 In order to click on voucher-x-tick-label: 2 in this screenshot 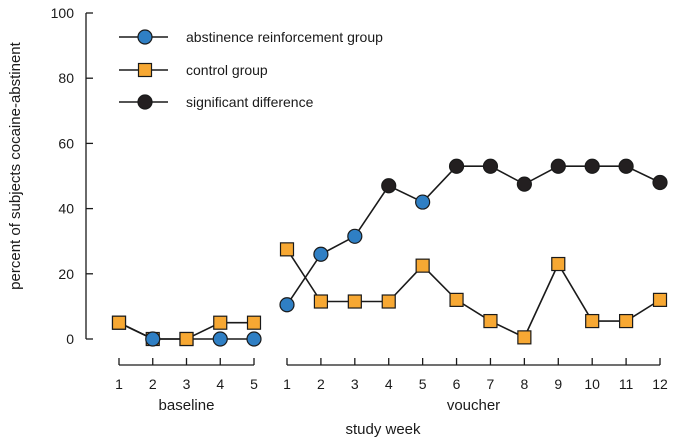, I will do `click(321, 384)`.